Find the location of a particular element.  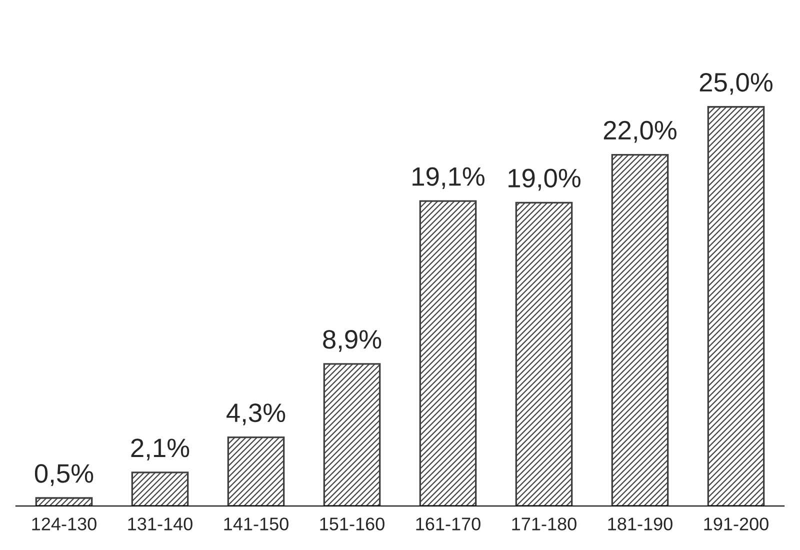

x-tick-label: 161-170 is located at coordinates (448, 524).